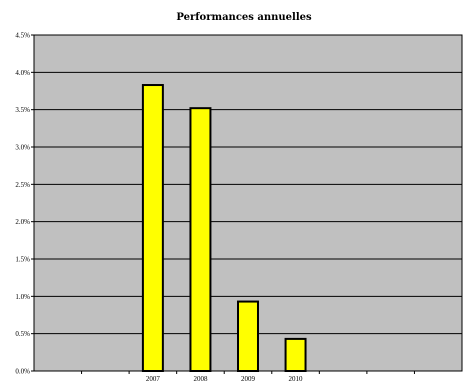 The height and width of the screenshot is (381, 470). I want to click on chart-title: Performances annuelles, so click(244, 17).